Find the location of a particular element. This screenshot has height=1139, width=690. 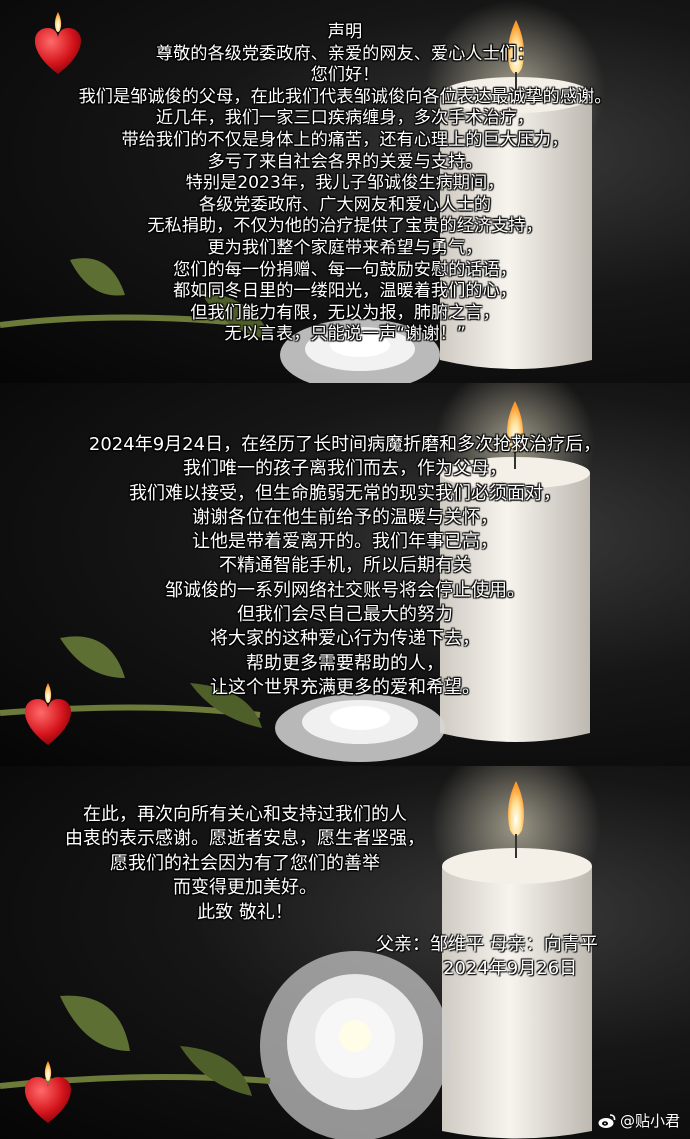

text-line: 特别是2023年，我儿子邹诚俊生病期间， is located at coordinates (345, 183).